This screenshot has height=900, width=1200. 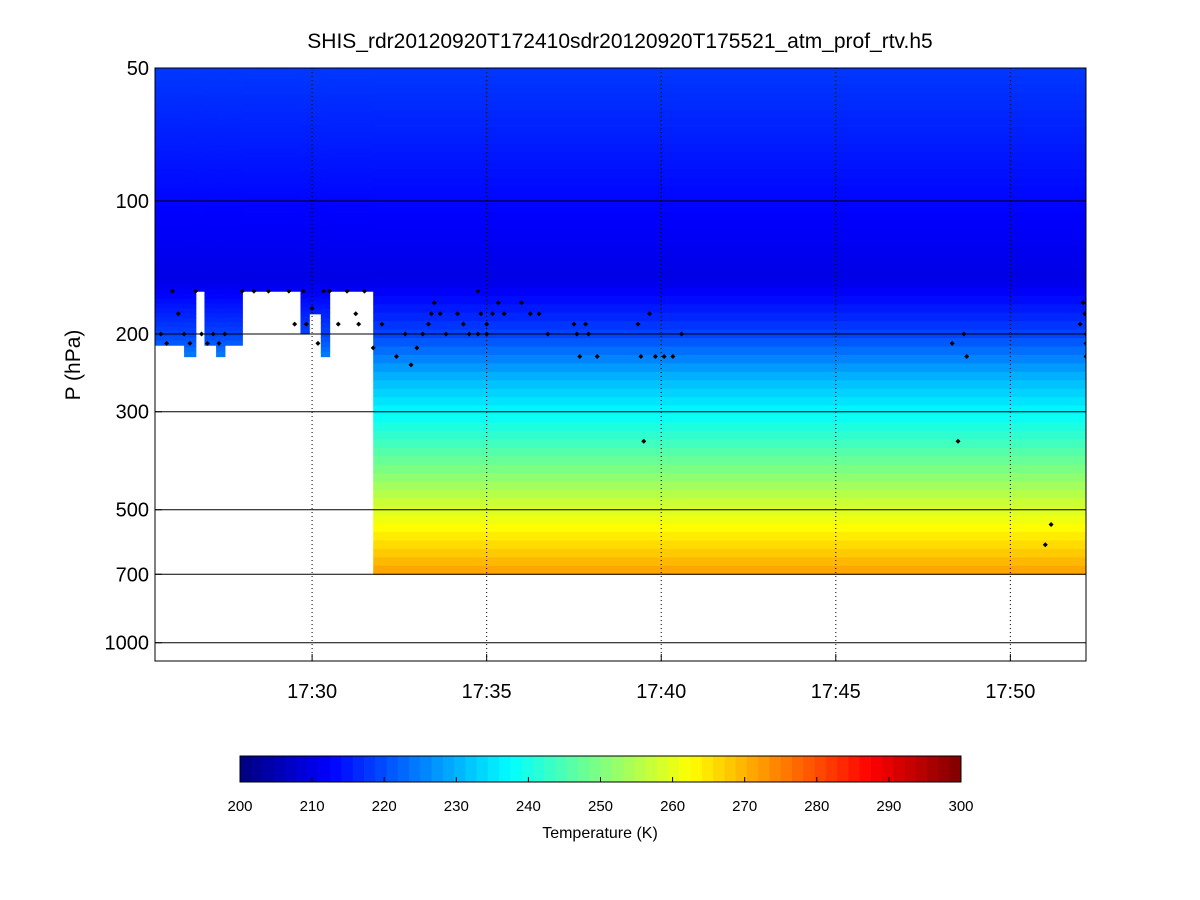 What do you see at coordinates (744, 806) in the screenshot?
I see `colorbar-tick-label: 270` at bounding box center [744, 806].